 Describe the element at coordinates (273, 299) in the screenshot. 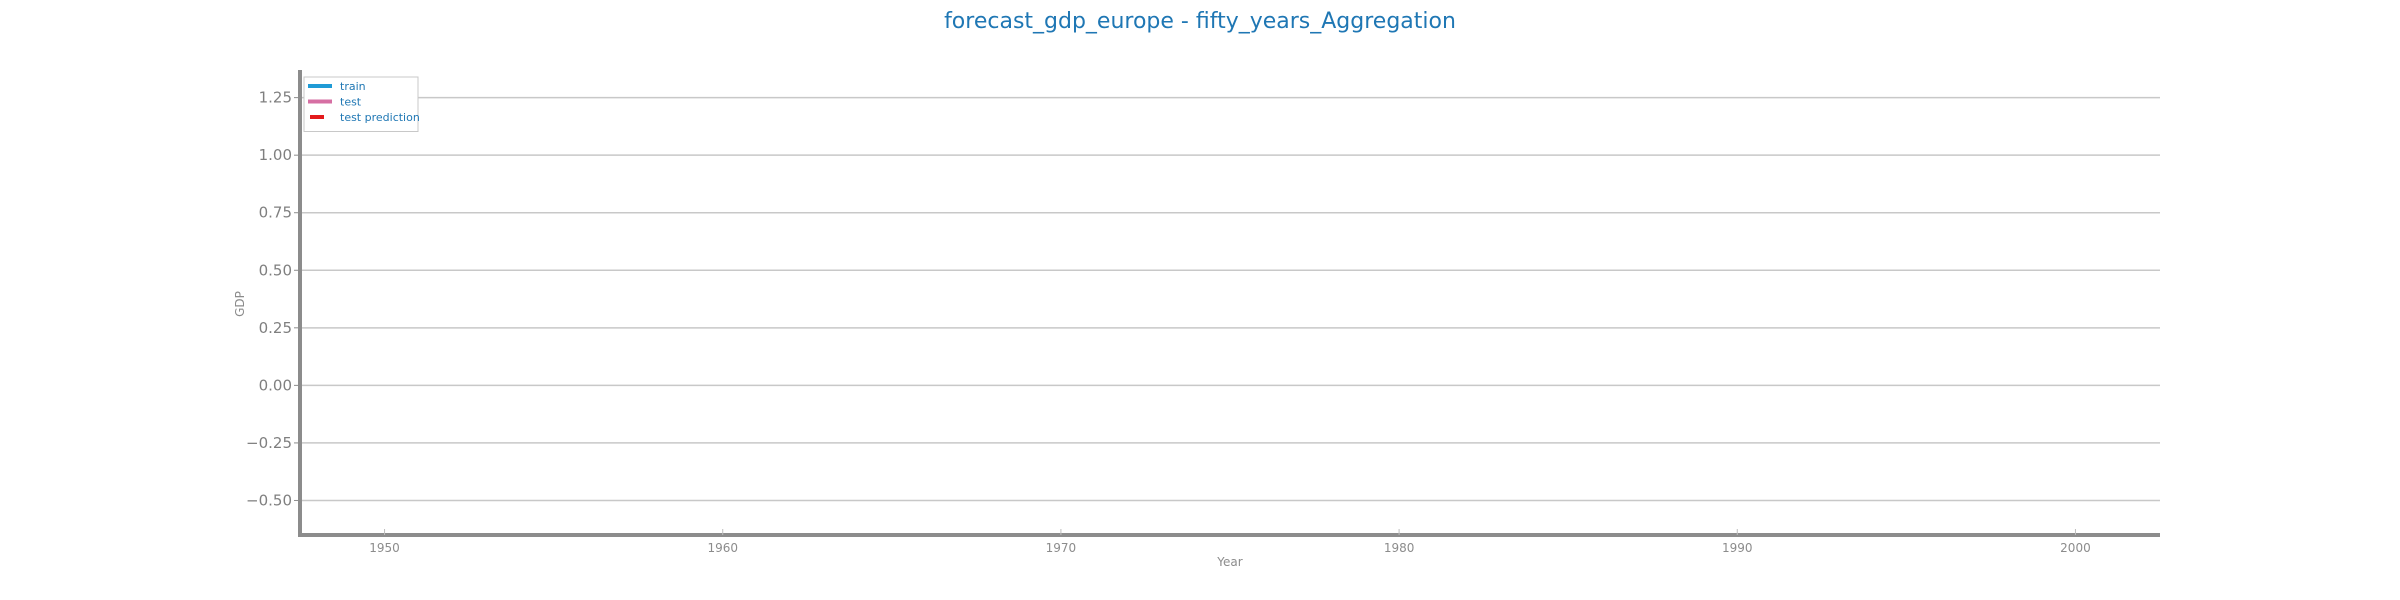

I see `y-axis-ticks: −0.50 −0.25 0.00 0.25 0.50 0.75 1.00 1.25` at that location.